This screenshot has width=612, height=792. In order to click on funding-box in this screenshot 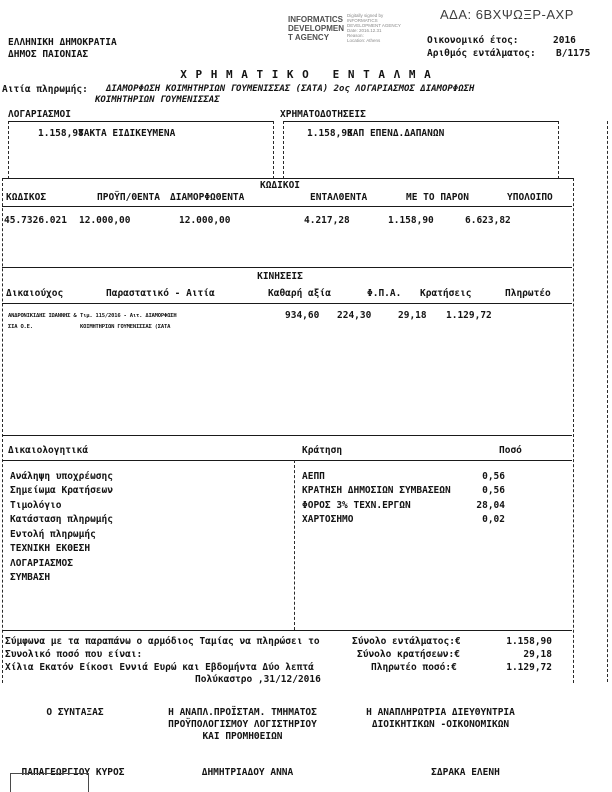, I will do `click(421, 150)`.